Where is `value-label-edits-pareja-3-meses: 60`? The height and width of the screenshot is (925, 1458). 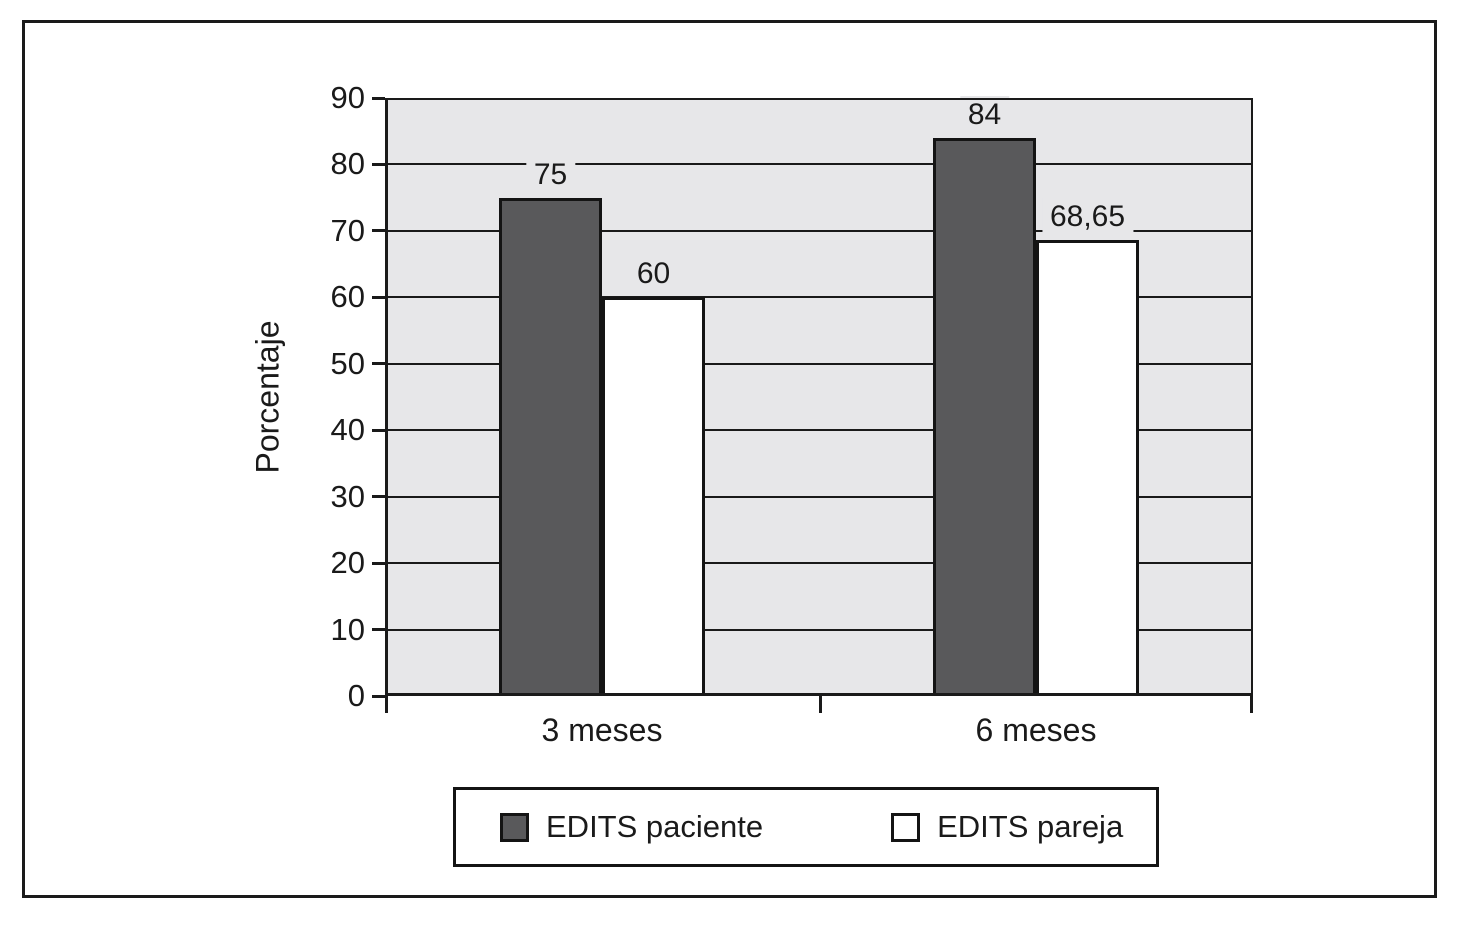 value-label-edits-pareja-3-meses: 60 is located at coordinates (653, 274).